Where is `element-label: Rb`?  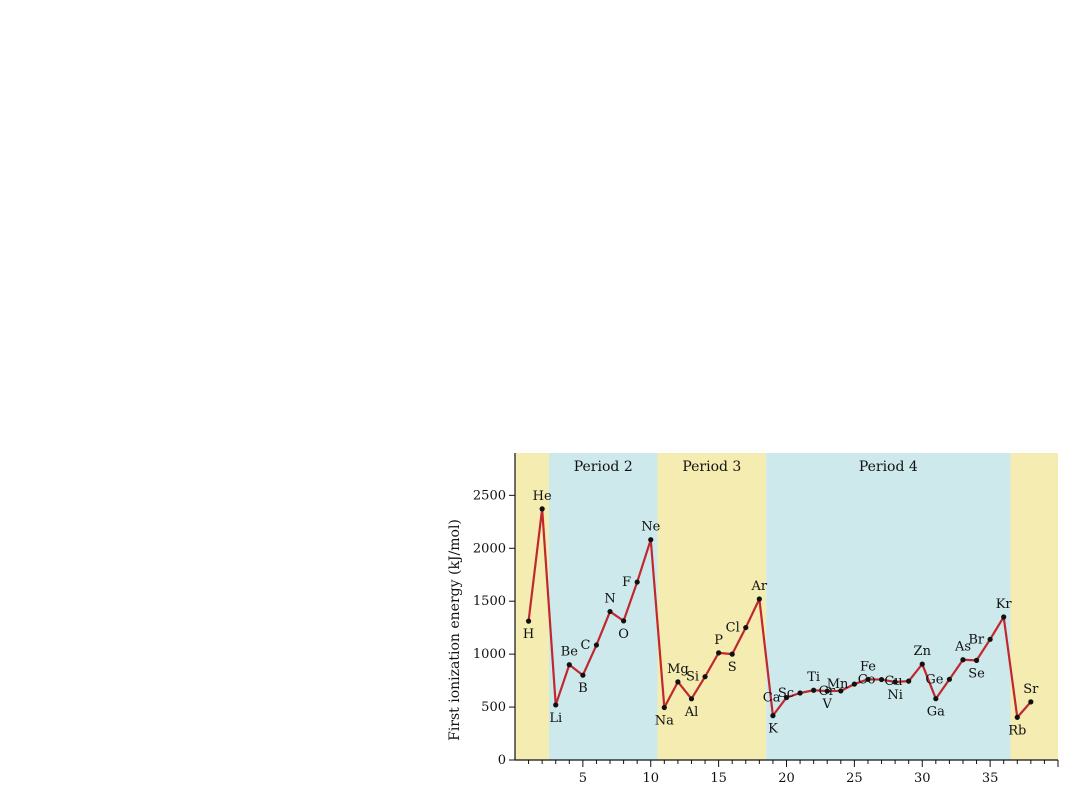 element-label: Rb is located at coordinates (1017, 730).